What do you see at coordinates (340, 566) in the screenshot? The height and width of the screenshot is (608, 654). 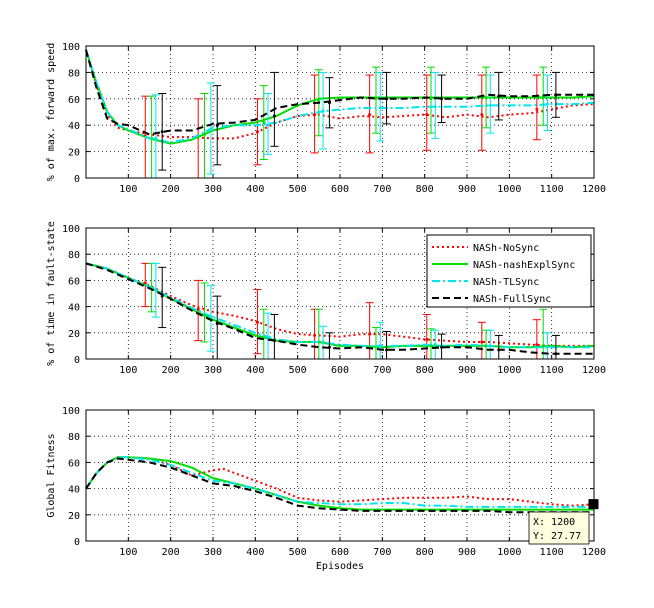 I see `x-axis-label: Episodes` at bounding box center [340, 566].